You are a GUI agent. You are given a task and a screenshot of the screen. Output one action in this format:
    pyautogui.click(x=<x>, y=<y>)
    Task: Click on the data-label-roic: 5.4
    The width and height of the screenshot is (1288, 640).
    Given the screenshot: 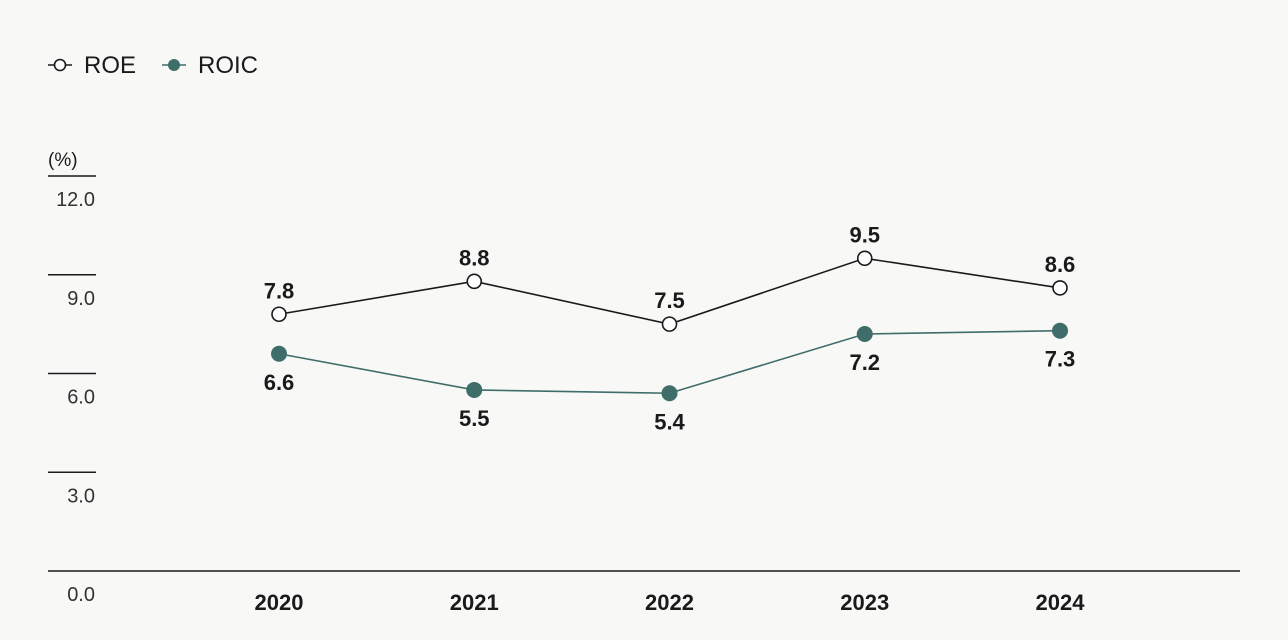 What is the action you would take?
    pyautogui.click(x=669, y=421)
    